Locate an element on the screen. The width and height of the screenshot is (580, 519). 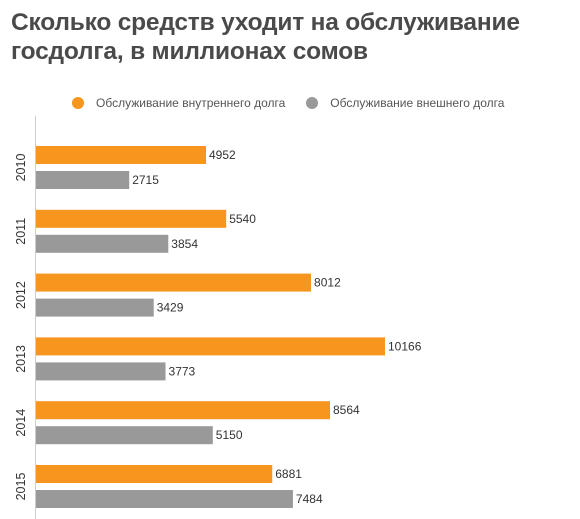
bar-2010-domestic is located at coordinates (121, 155).